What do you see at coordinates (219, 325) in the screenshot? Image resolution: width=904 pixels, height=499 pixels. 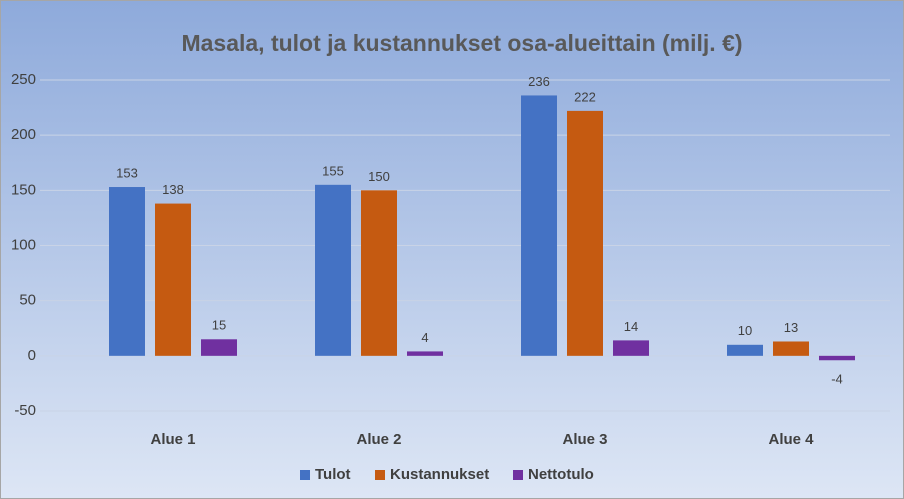 I see `data-label: 15` at bounding box center [219, 325].